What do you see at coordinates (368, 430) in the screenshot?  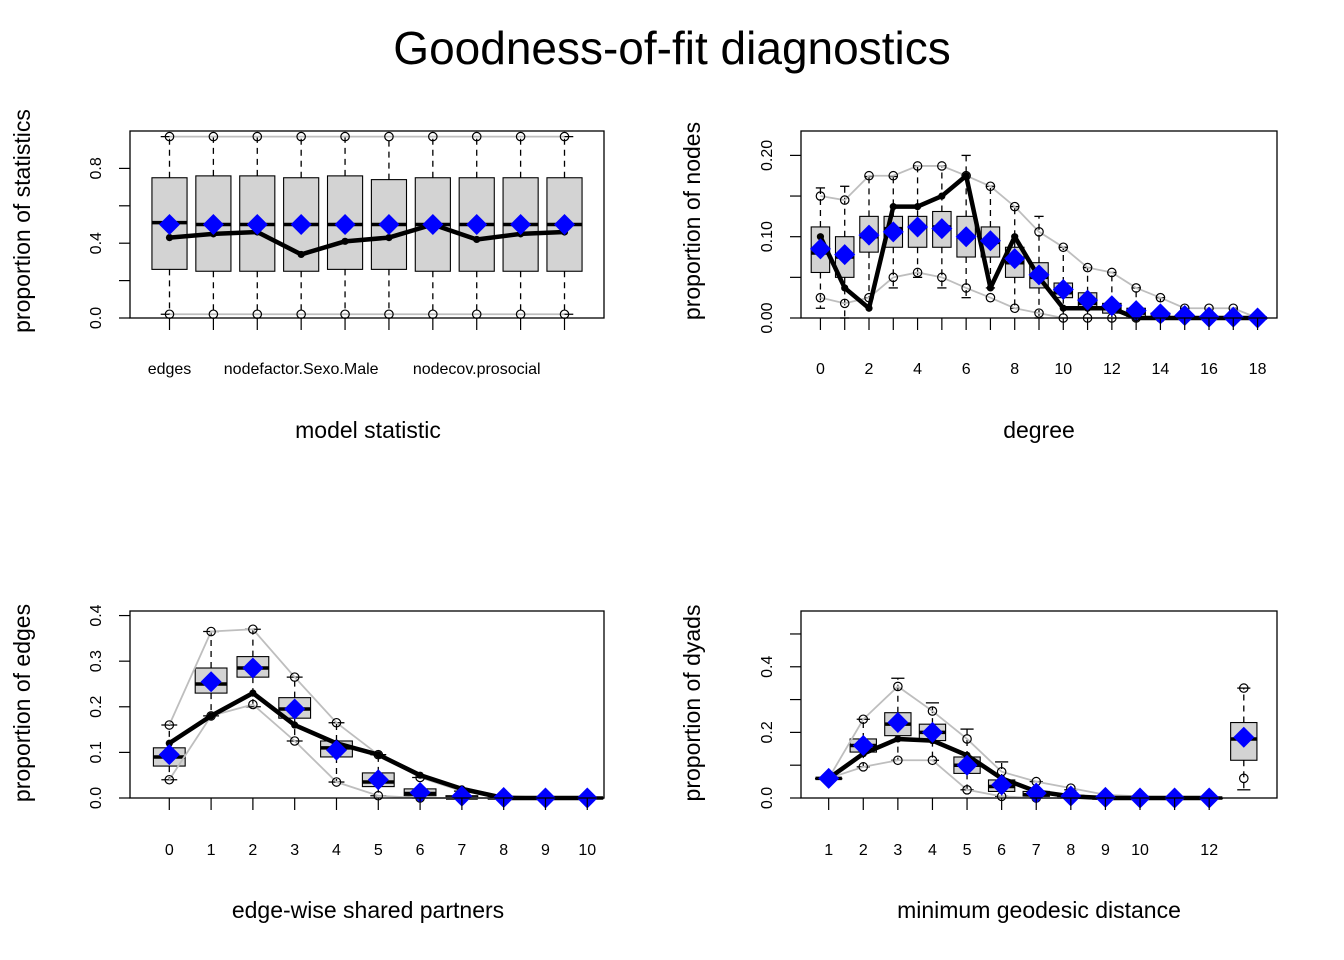 I see `panel-model-xlabel: model statistic` at bounding box center [368, 430].